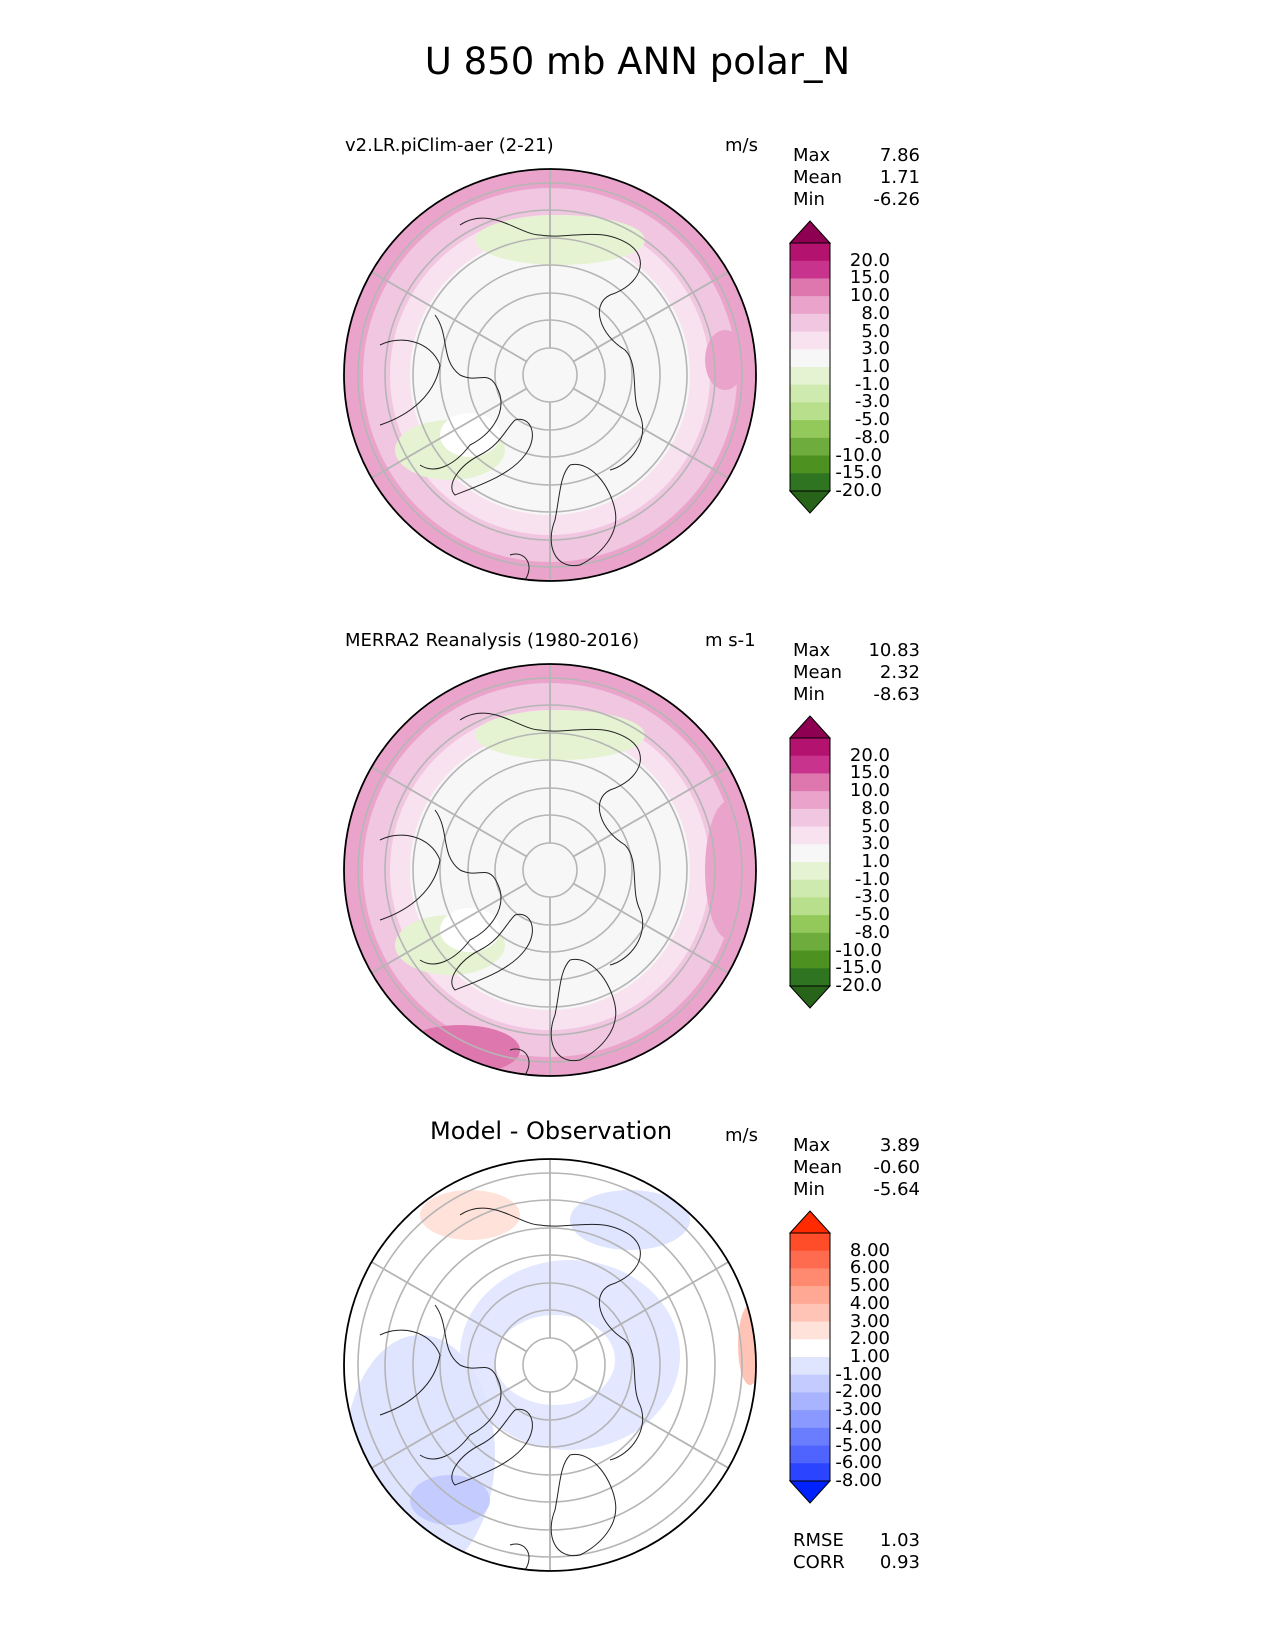 The height and width of the screenshot is (1650, 1275). What do you see at coordinates (856, 1168) in the screenshot?
I see `panel-stats: Max 3.89 Mean -0.60 Min -5.64` at bounding box center [856, 1168].